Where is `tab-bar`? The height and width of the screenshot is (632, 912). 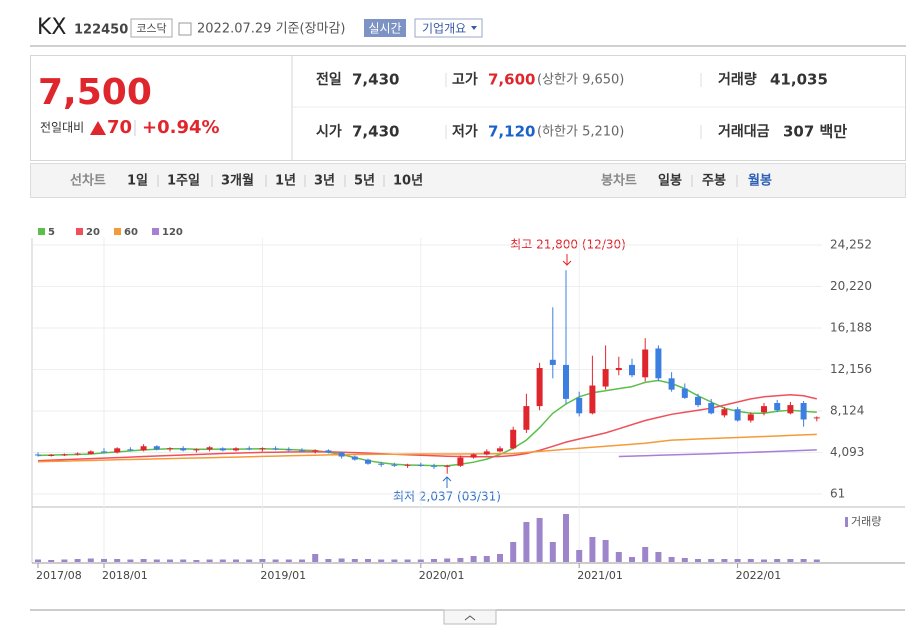
tab-bar is located at coordinates (468, 180).